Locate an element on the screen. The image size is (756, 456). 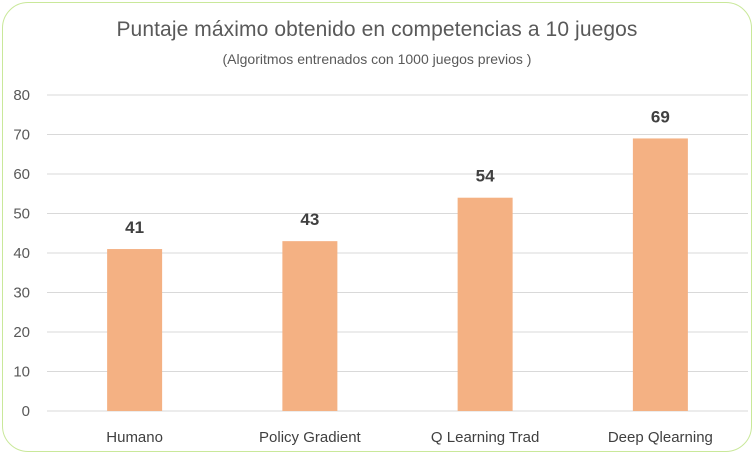
y-tick-label: 80 is located at coordinates (21, 95).